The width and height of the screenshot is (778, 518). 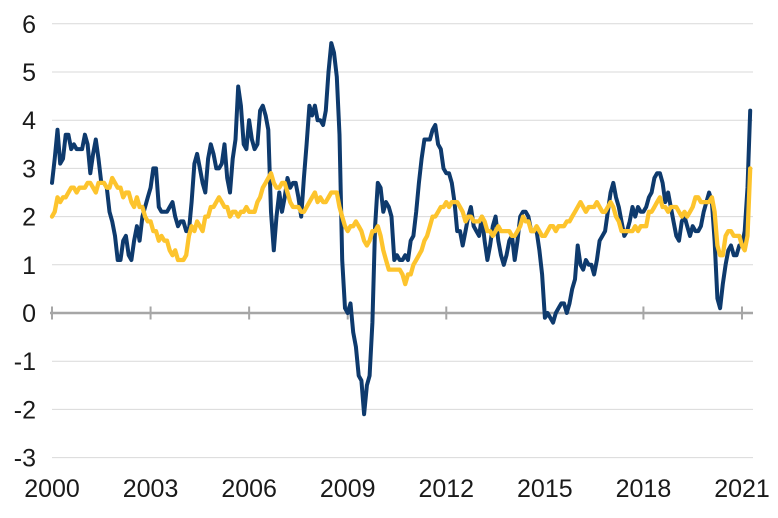 I want to click on x-axis-tick-label: 2003, so click(x=151, y=489).